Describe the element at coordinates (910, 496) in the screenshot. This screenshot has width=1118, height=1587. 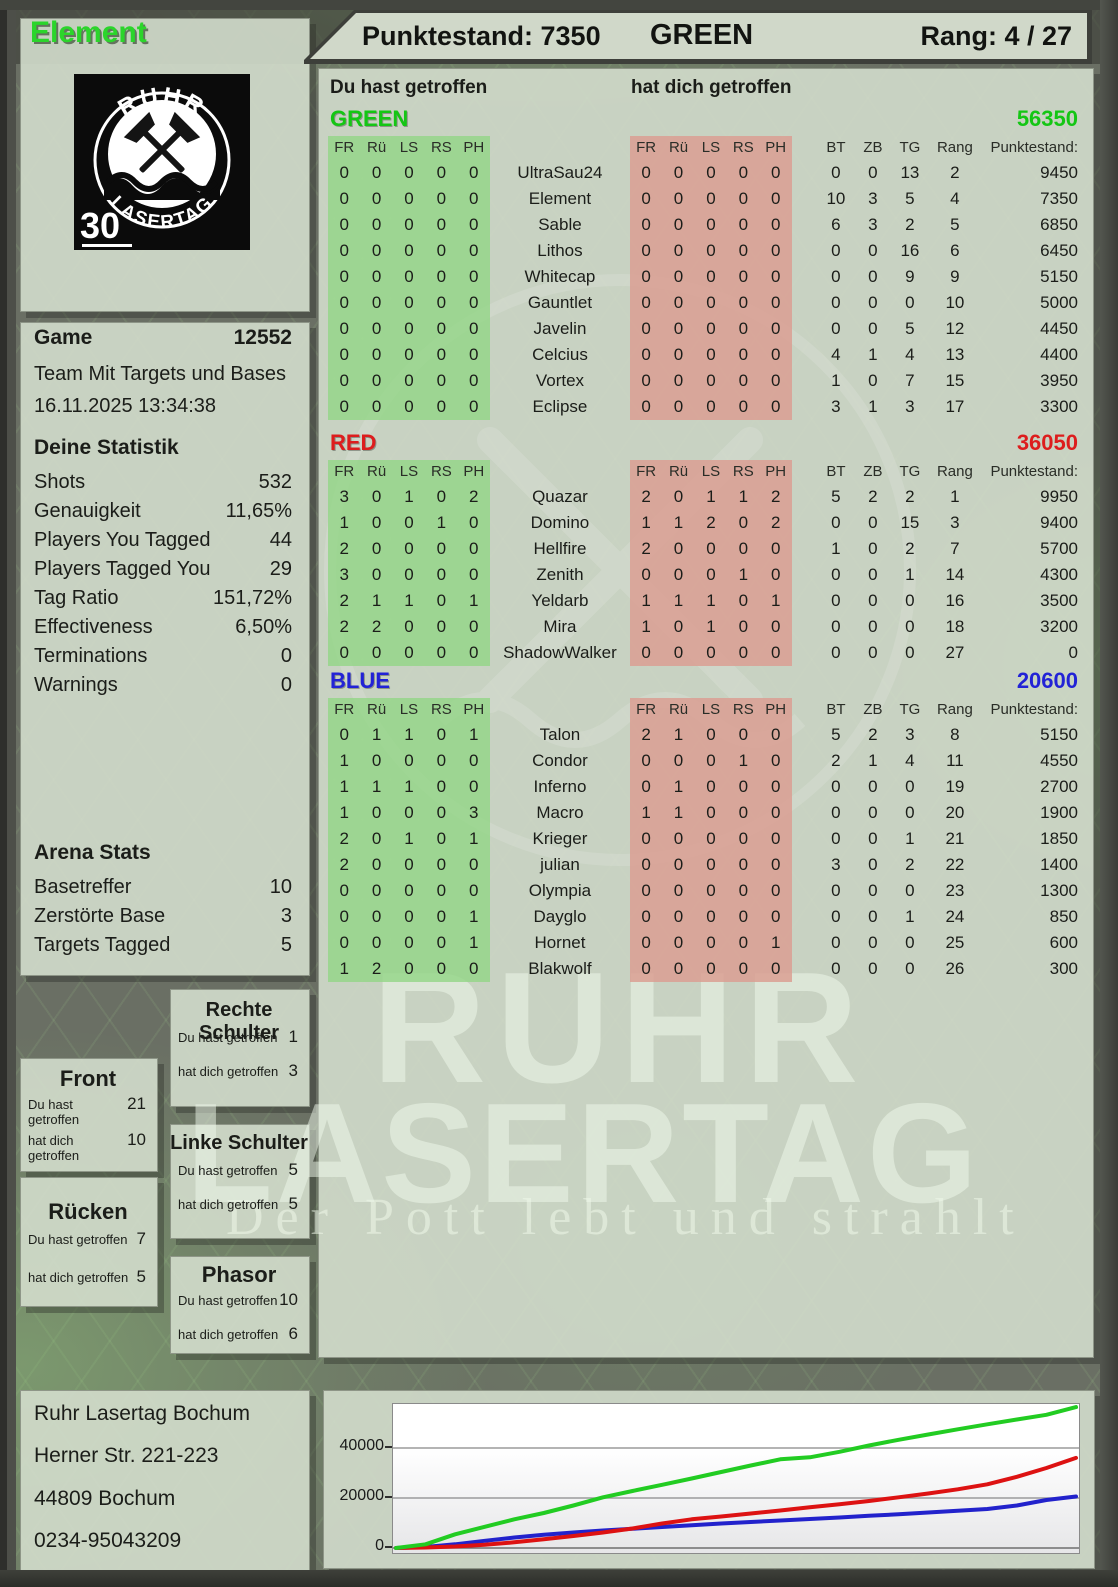
I see `stat-cell: 2` at that location.